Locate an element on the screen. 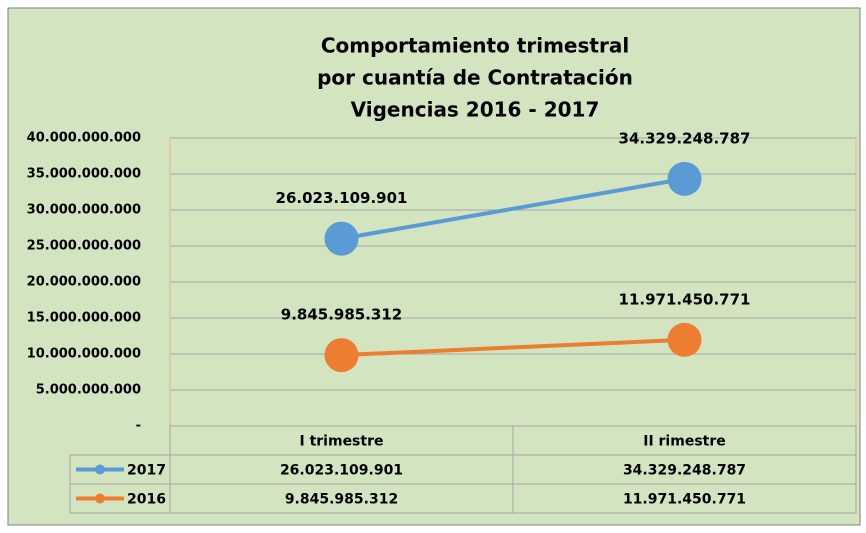 The image size is (866, 533). legend-label: 2017 is located at coordinates (146, 471).